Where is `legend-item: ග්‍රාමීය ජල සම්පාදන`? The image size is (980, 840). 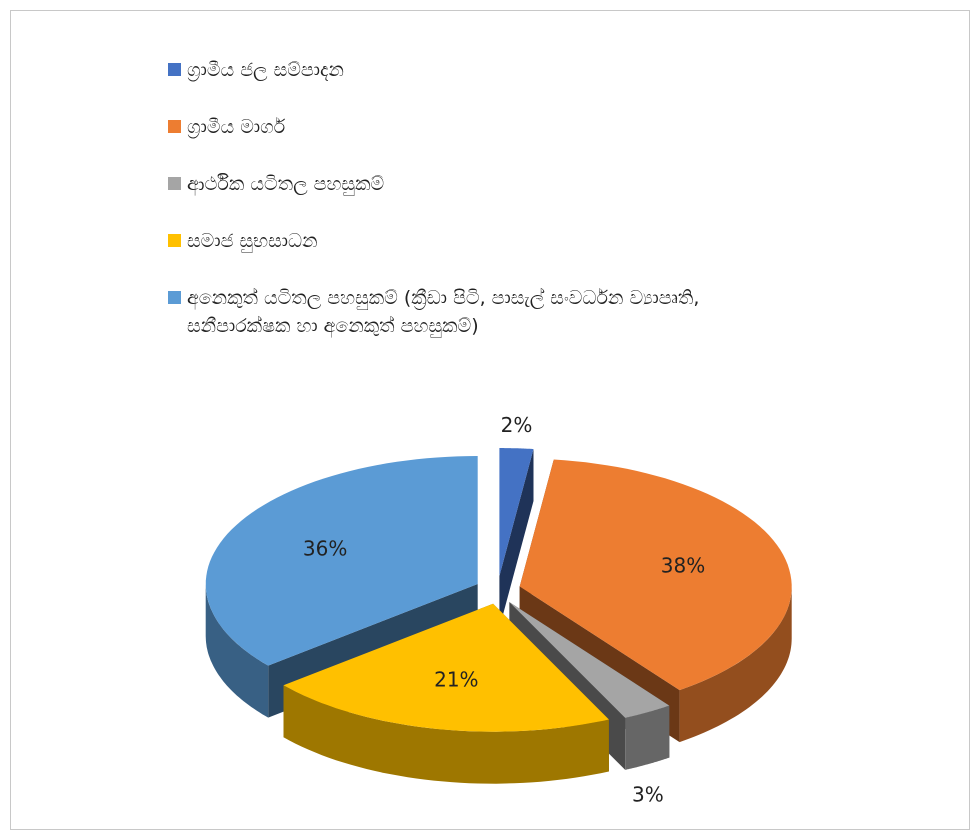 legend-item: ග්‍රාමීය ජල සම්පාදන is located at coordinates (478, 84).